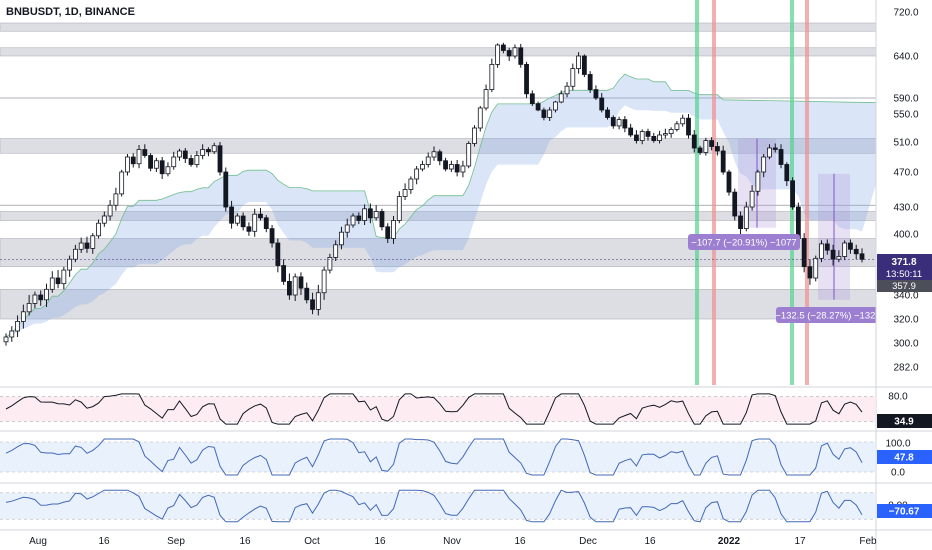 The width and height of the screenshot is (932, 550). Describe the element at coordinates (898, 473) in the screenshot. I see `panel-tick: 0.0` at that location.